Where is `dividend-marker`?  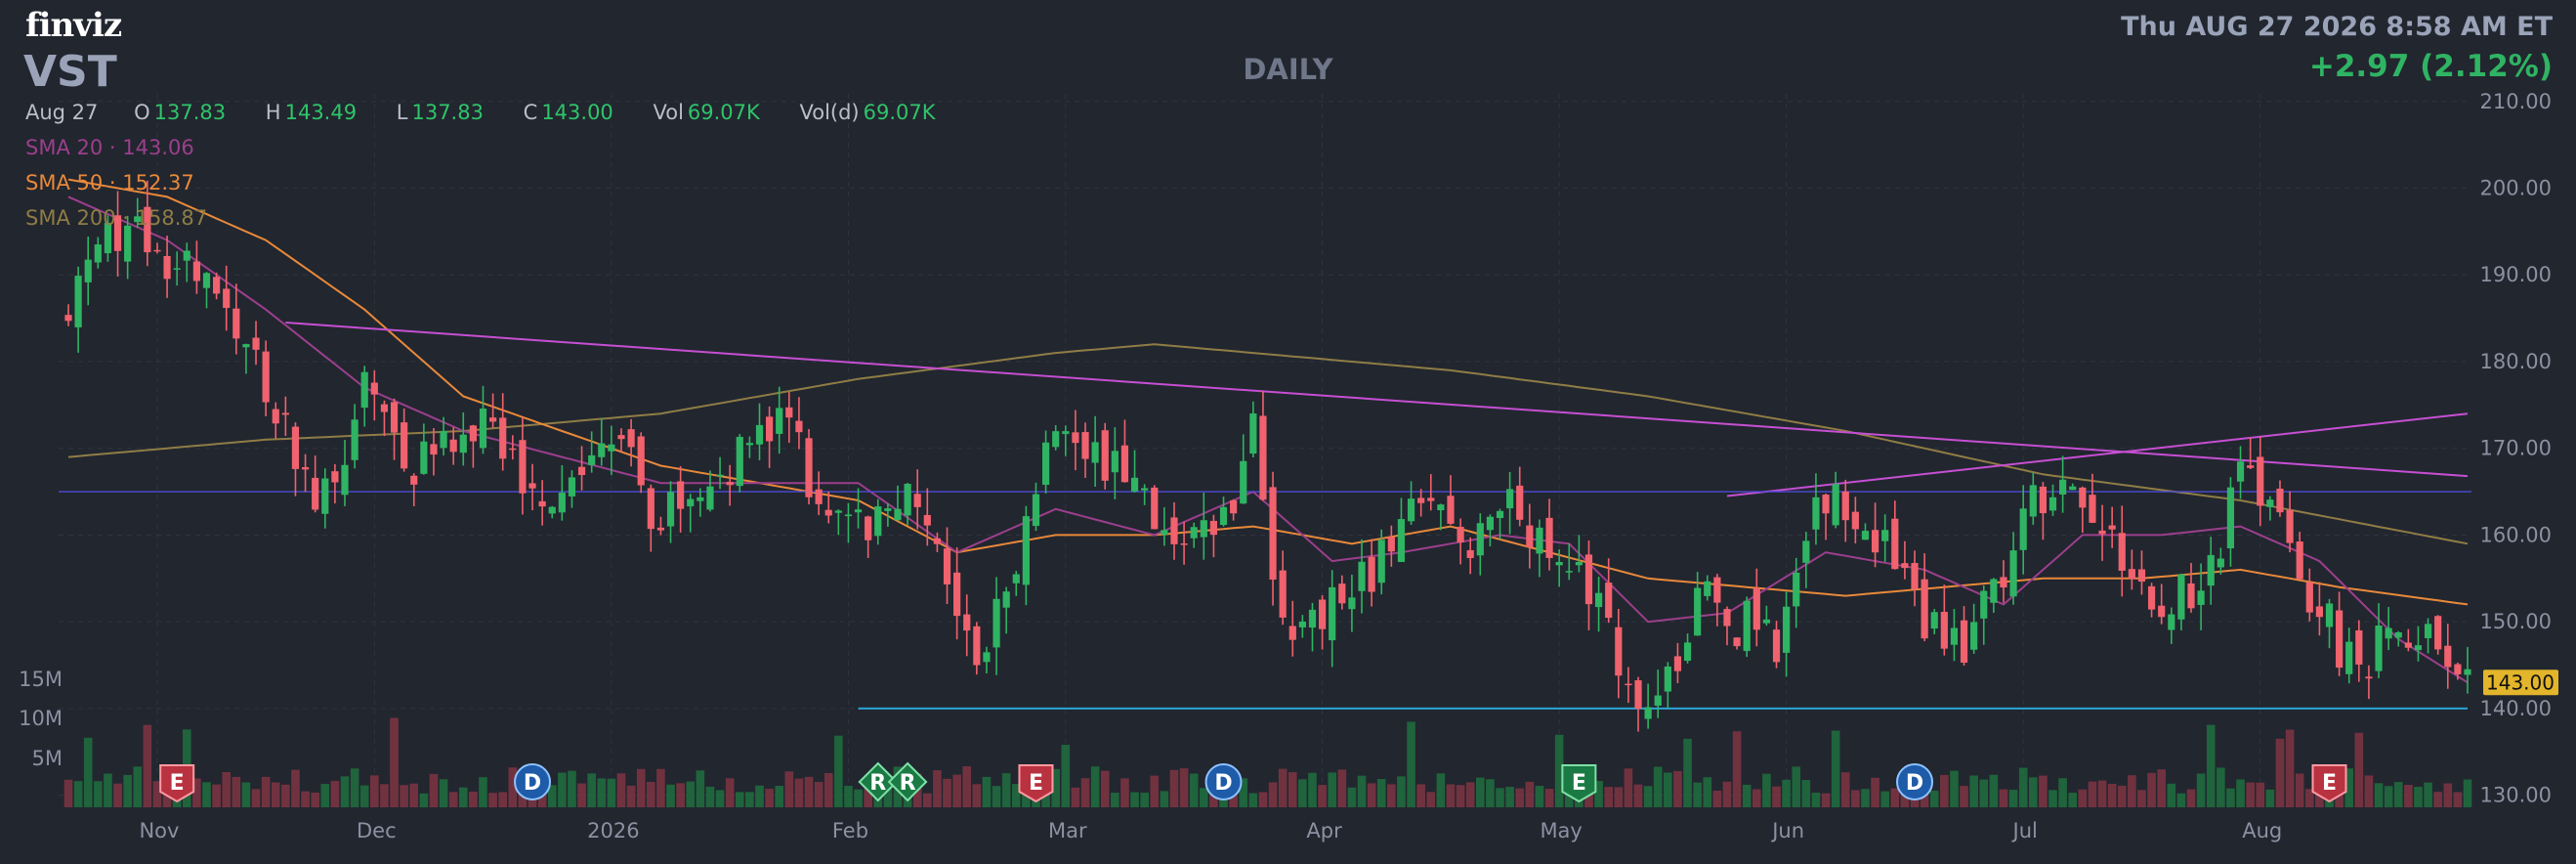 dividend-marker is located at coordinates (533, 781).